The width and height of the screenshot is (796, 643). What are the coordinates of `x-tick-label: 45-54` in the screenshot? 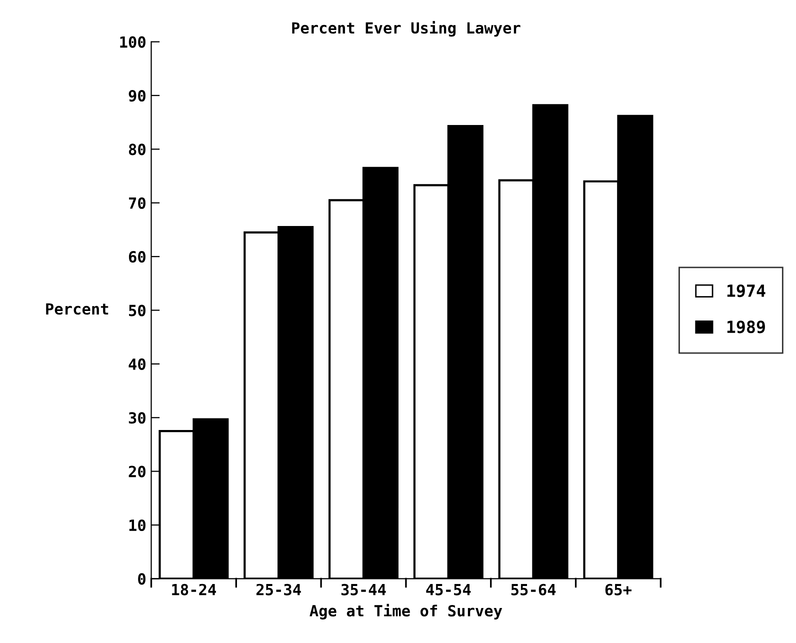 It's located at (448, 590).